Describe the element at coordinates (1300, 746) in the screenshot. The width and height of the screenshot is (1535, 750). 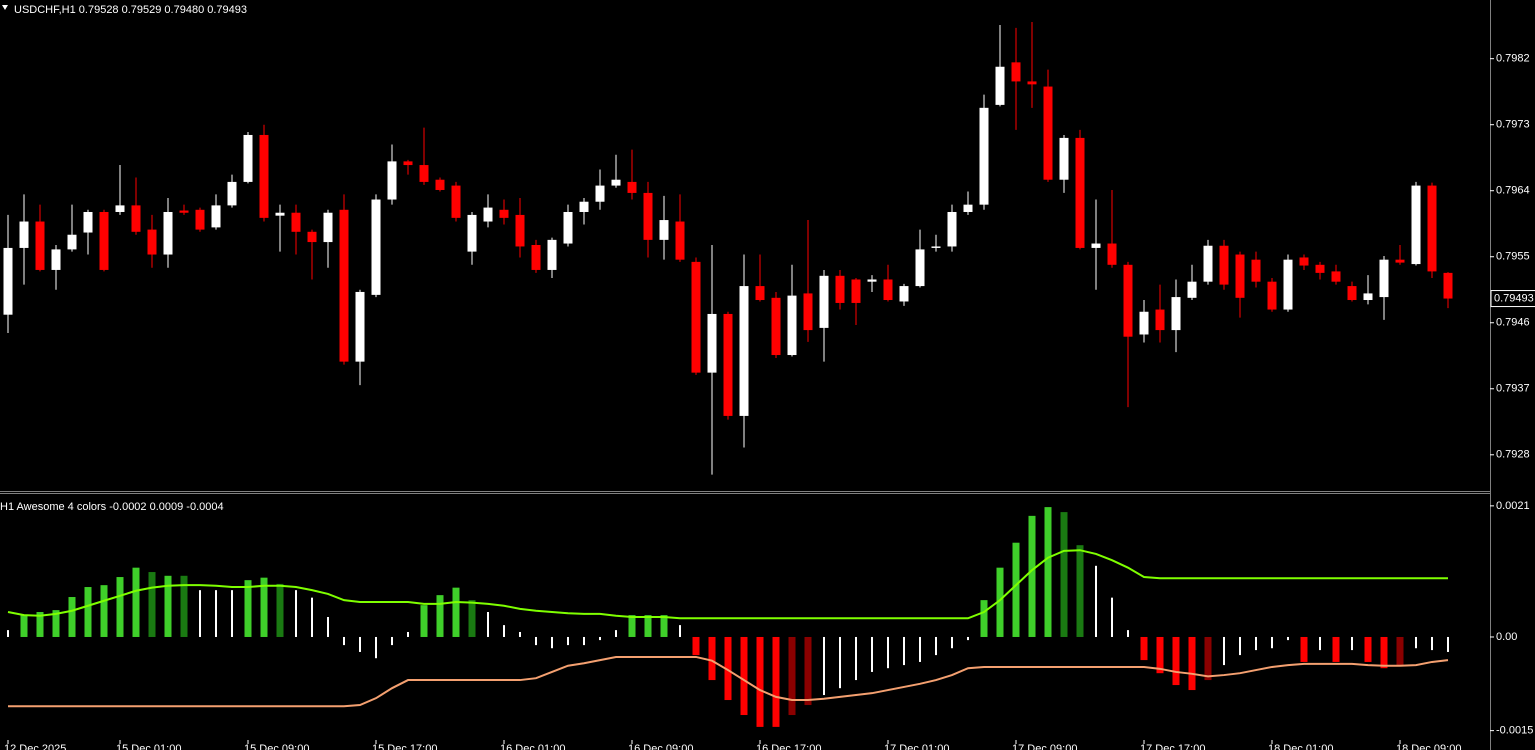
I see `x-tick-label: 18 Dec 01:00` at that location.